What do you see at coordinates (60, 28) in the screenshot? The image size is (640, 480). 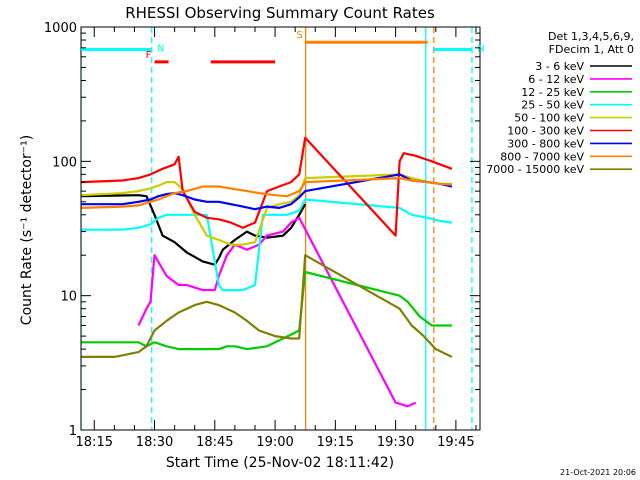 I see `y-tick-label: 1000` at bounding box center [60, 28].